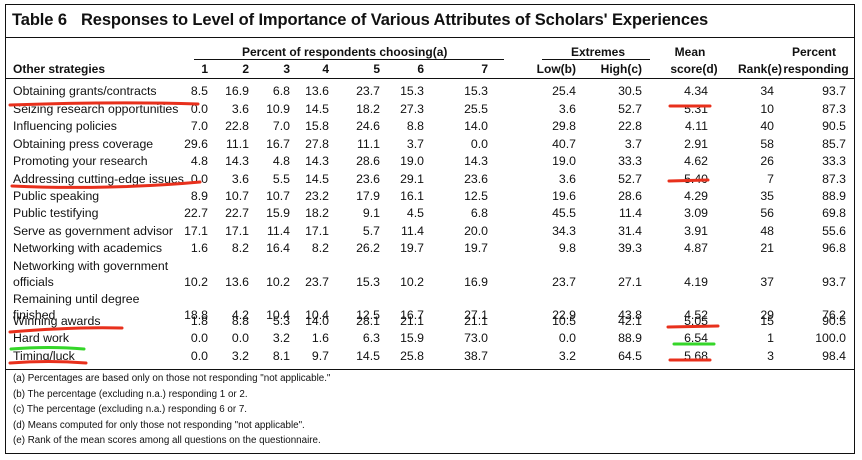 The image size is (862, 460). Describe the element at coordinates (199, 196) in the screenshot. I see `cell-pct-1: 8.9` at that location.